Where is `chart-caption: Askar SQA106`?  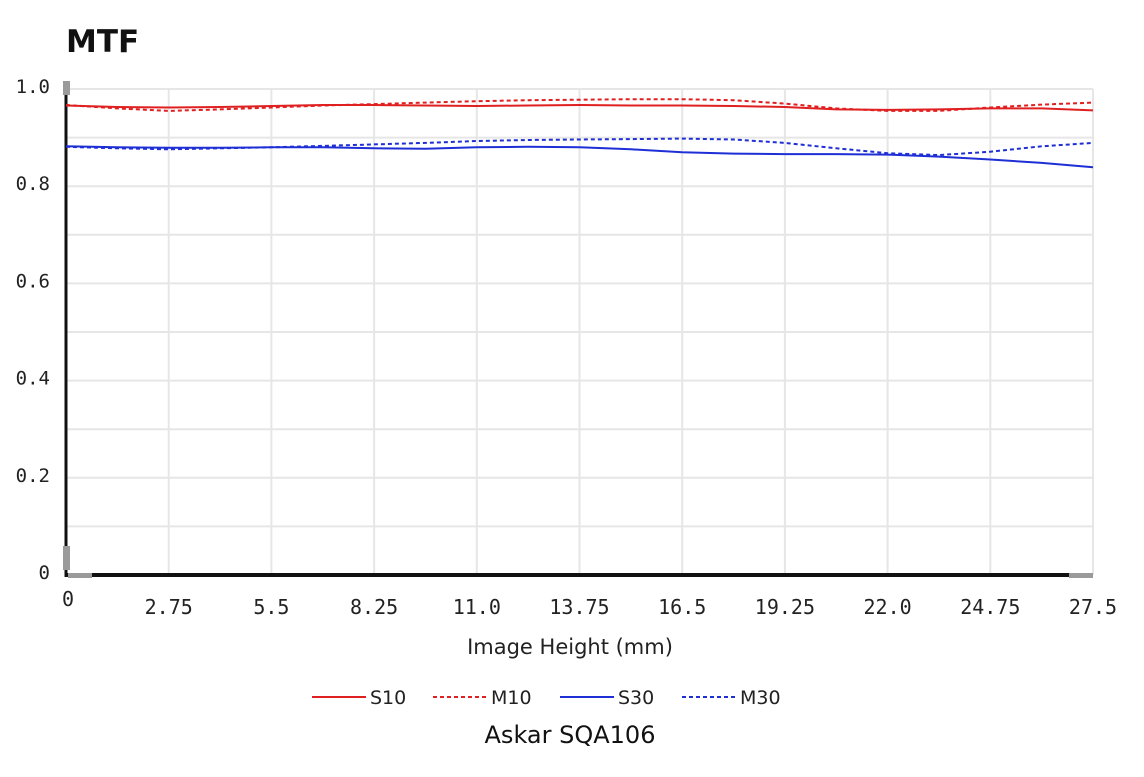 chart-caption: Askar SQA106 is located at coordinates (570, 735).